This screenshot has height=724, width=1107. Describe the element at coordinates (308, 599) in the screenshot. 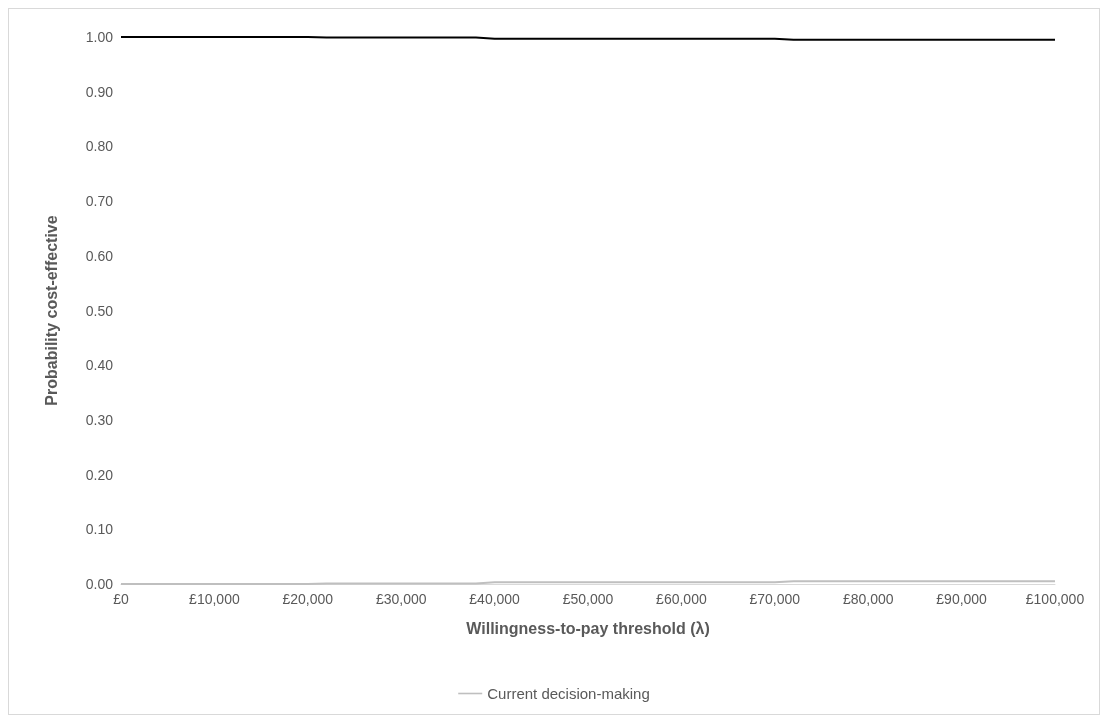

I see `x-tick-label: £20,000` at that location.